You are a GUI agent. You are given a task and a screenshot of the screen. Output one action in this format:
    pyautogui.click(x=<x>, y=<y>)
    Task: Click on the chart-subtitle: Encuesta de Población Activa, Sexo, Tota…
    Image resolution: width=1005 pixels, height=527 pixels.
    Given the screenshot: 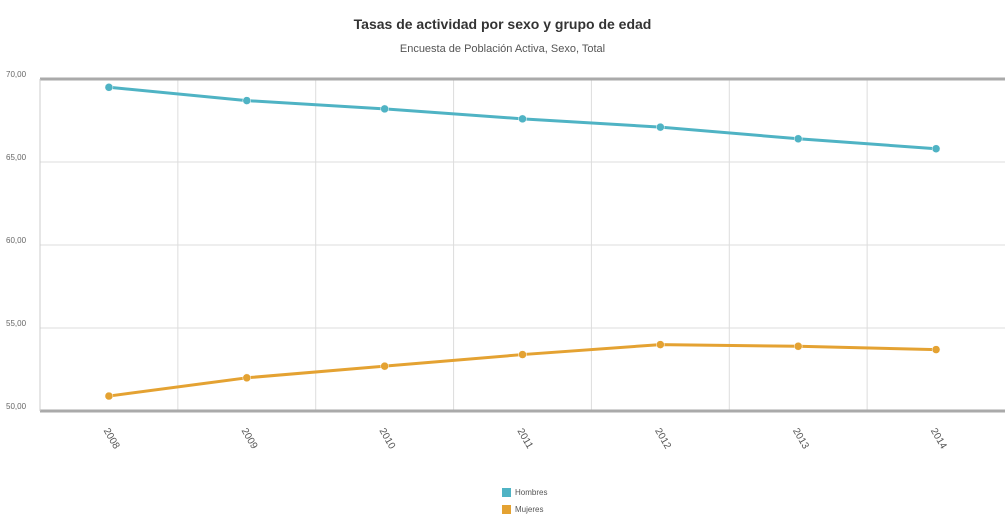 What is the action you would take?
    pyautogui.click(x=502, y=49)
    